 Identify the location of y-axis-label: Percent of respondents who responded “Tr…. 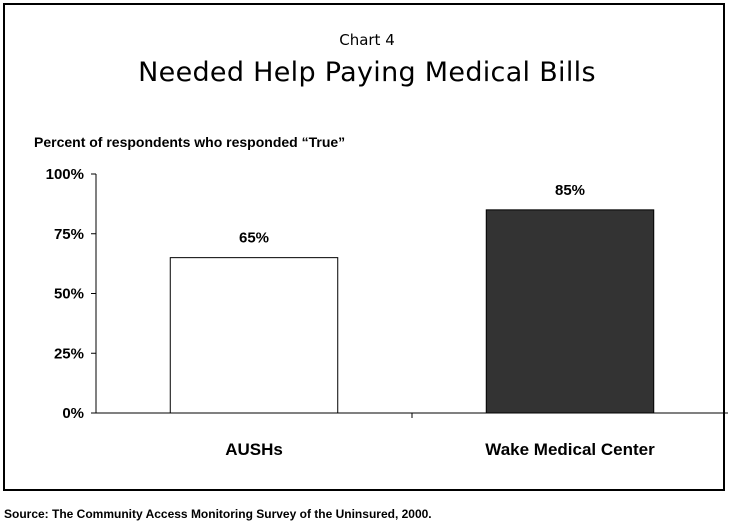
(190, 142).